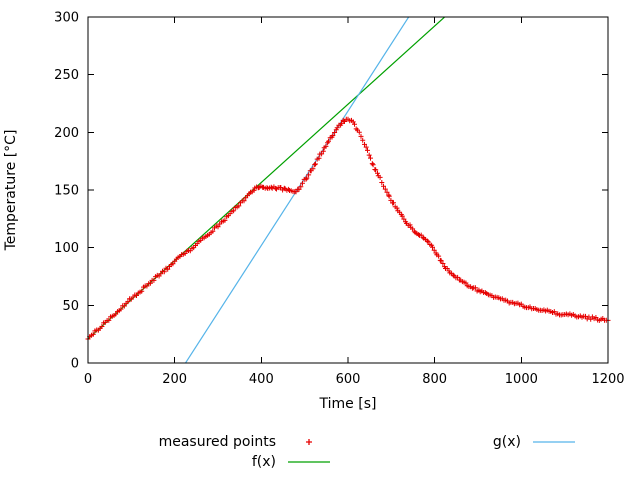 The height and width of the screenshot is (484, 640). Describe the element at coordinates (66, 18) in the screenshot. I see `y-tick-label: 300` at that location.